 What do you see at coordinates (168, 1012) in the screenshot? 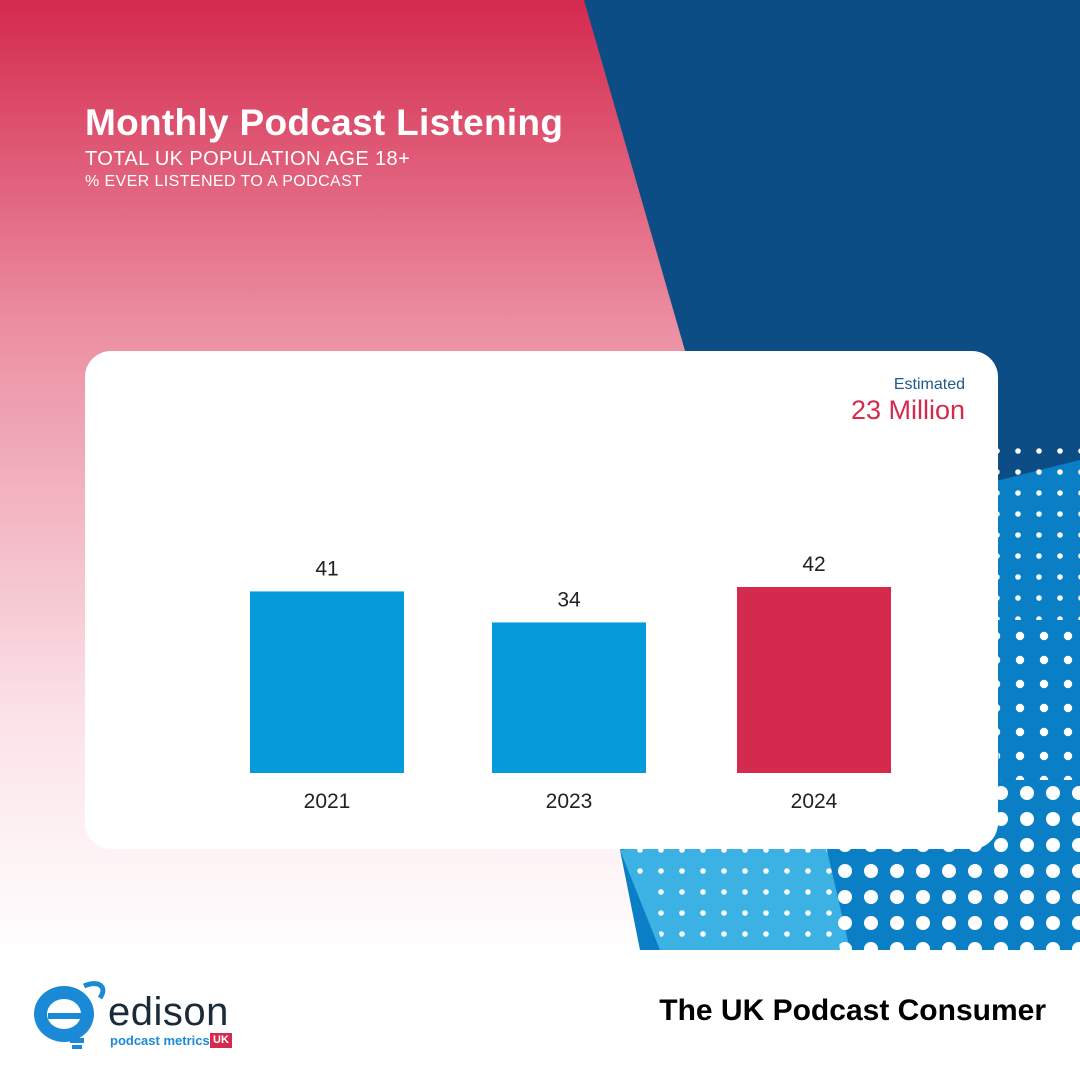
I see `logo-wordmark: edison` at bounding box center [168, 1012].